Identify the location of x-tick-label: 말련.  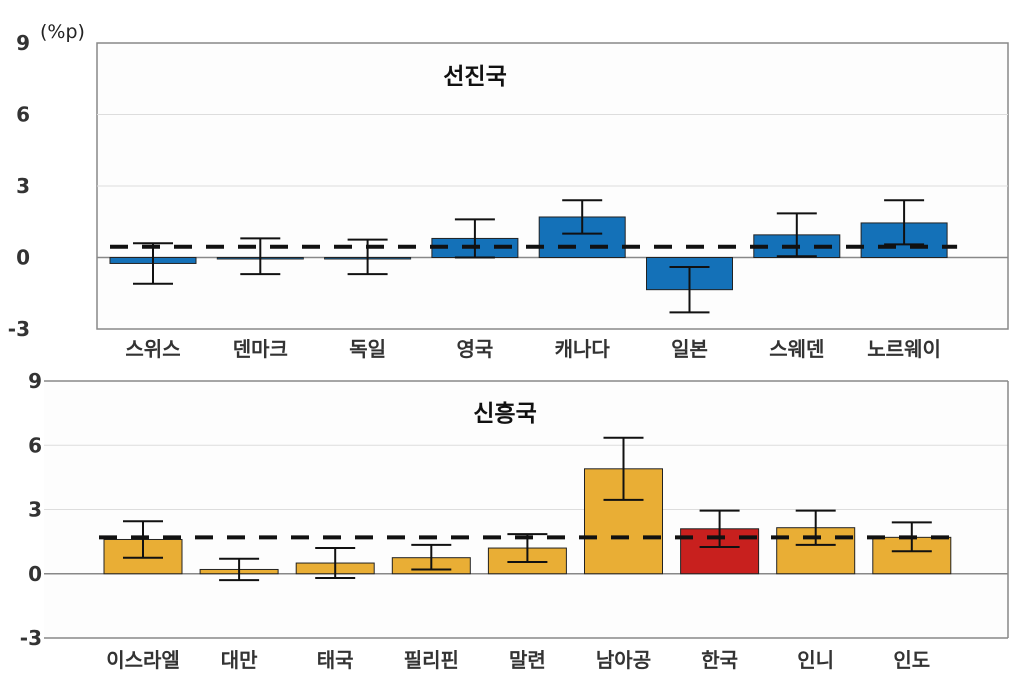
(527, 660).